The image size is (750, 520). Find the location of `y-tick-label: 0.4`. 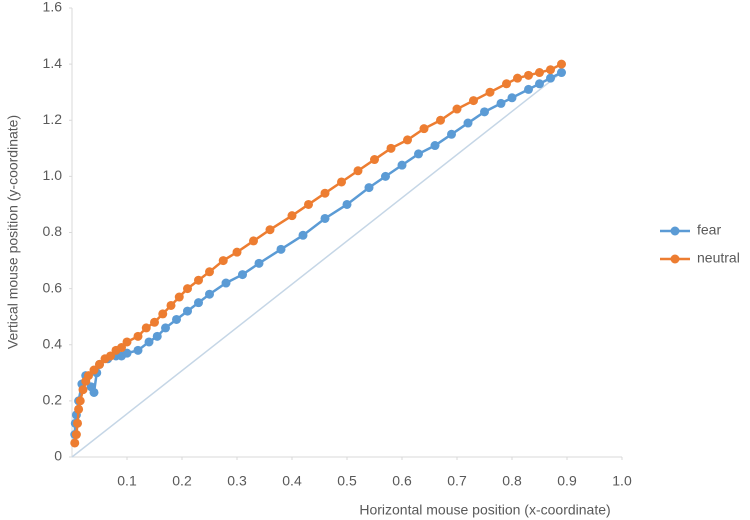

y-tick-label: 0.4 is located at coordinates (53, 343).